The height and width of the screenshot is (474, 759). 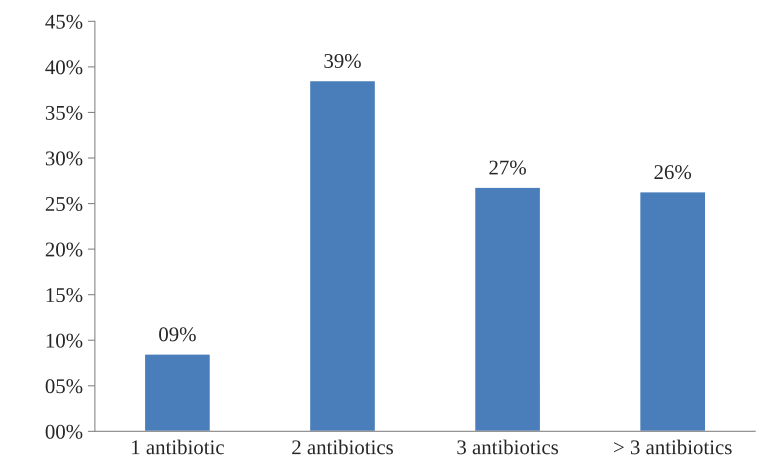 I want to click on y-tick-label: 45%, so click(x=63, y=21).